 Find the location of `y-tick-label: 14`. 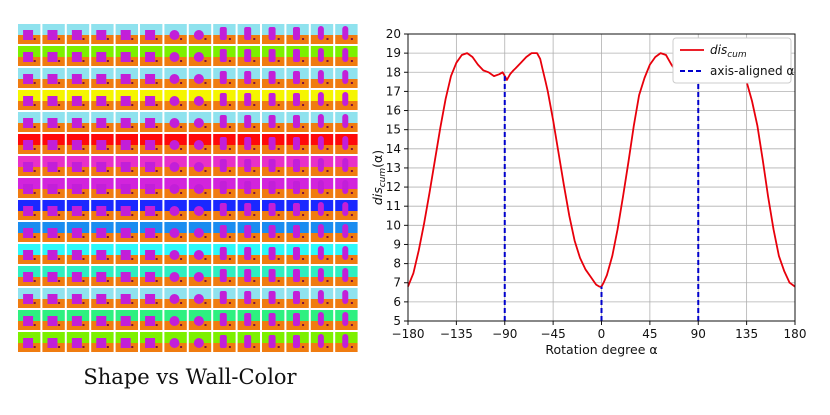

y-tick-label: 14 is located at coordinates (393, 149).